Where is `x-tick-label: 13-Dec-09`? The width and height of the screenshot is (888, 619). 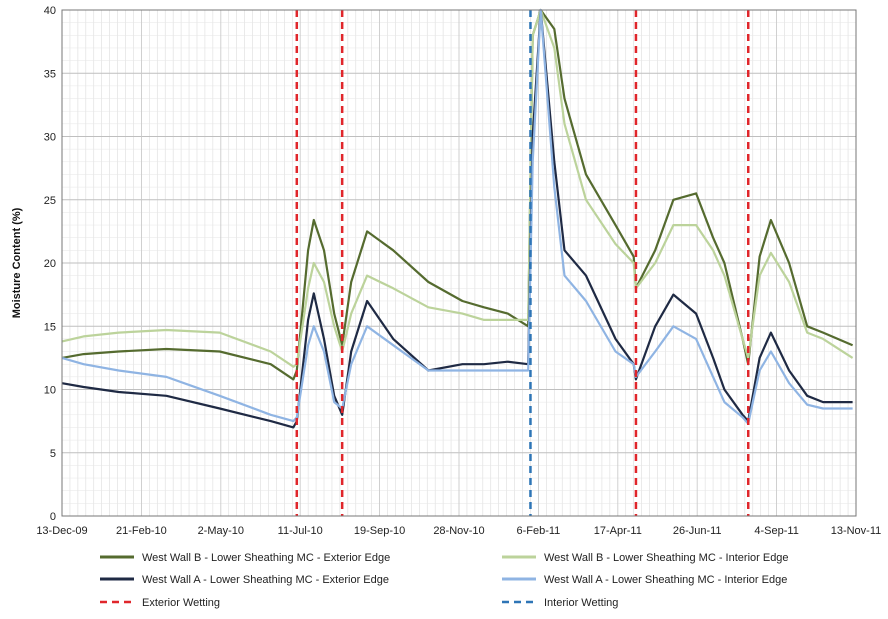 x-tick-label: 13-Dec-09 is located at coordinates (61, 531).